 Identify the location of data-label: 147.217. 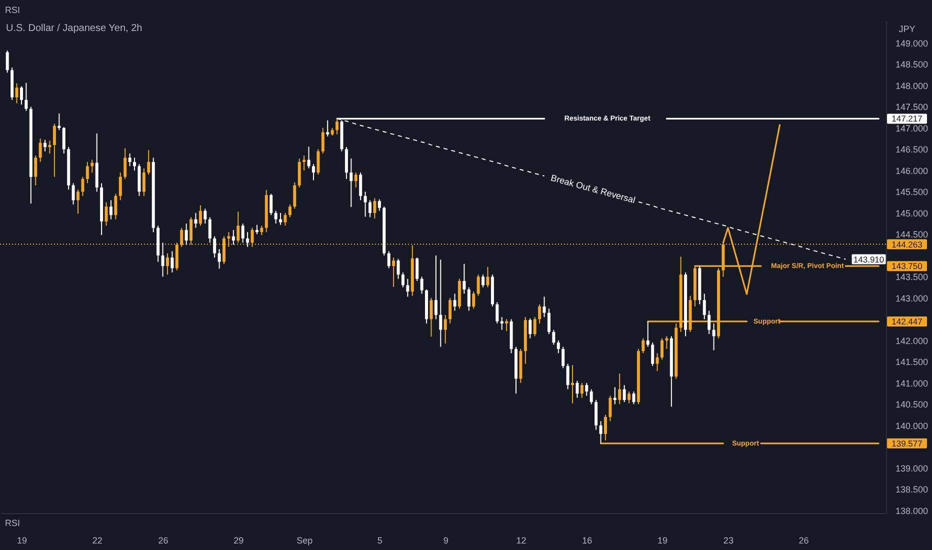
(907, 119).